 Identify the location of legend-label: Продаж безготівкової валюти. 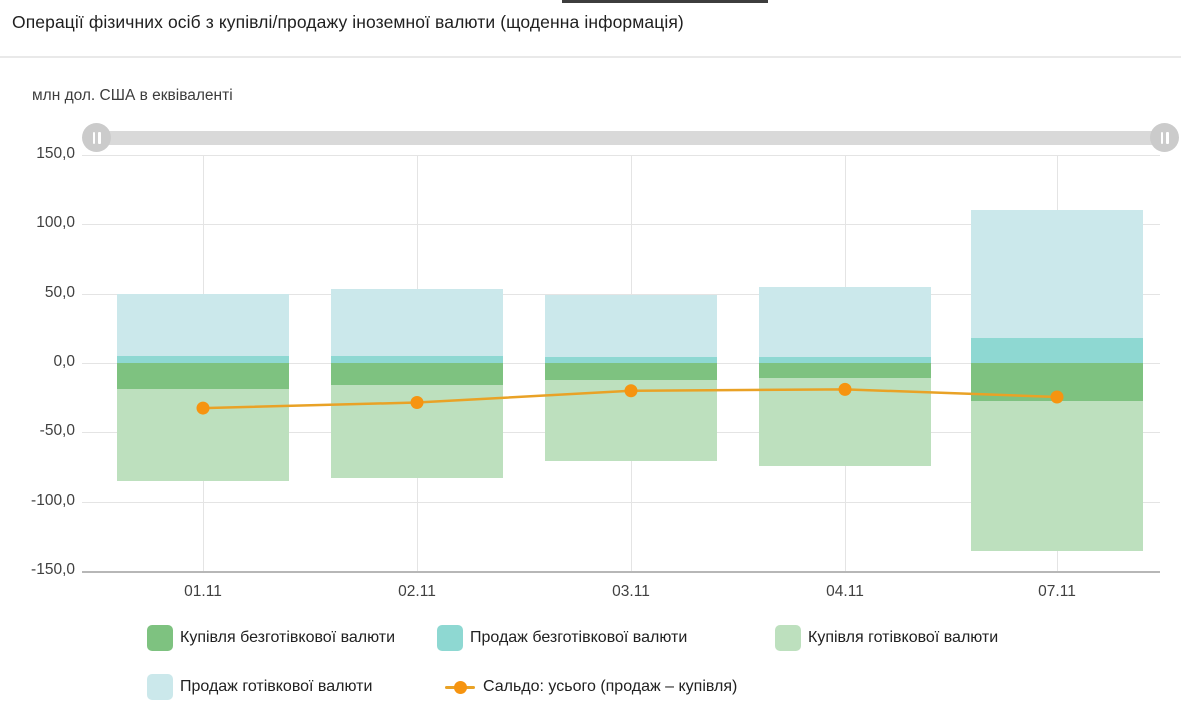
(579, 637).